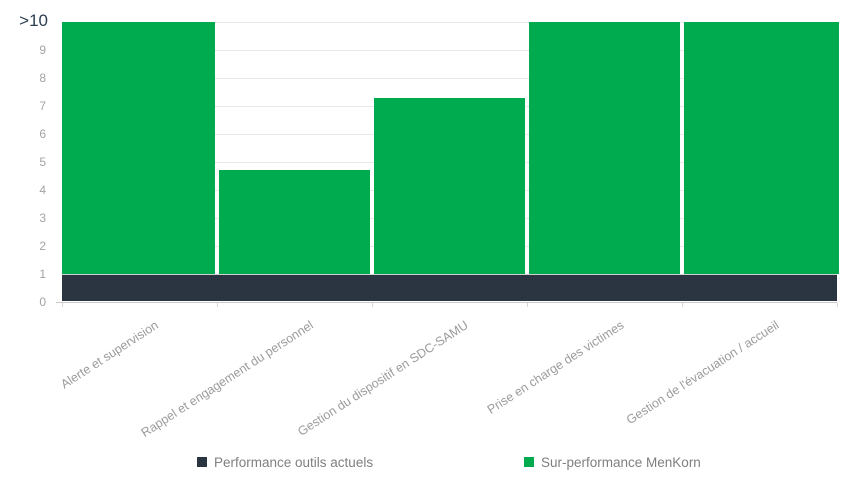 This screenshot has width=863, height=486. I want to click on y-tick-label-3: 3, so click(42, 218).